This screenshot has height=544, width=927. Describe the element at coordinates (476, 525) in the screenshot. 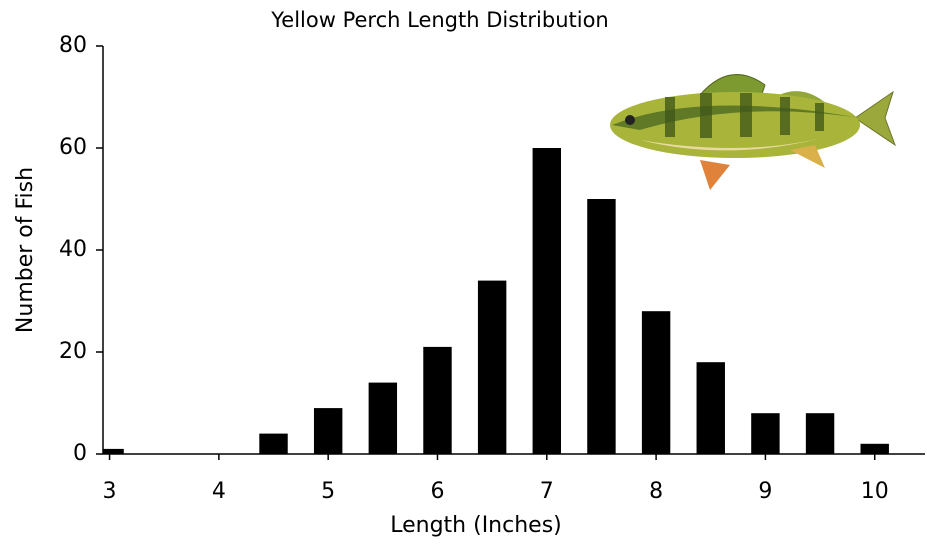

I see `x-axis-label: Length (Inches)` at that location.